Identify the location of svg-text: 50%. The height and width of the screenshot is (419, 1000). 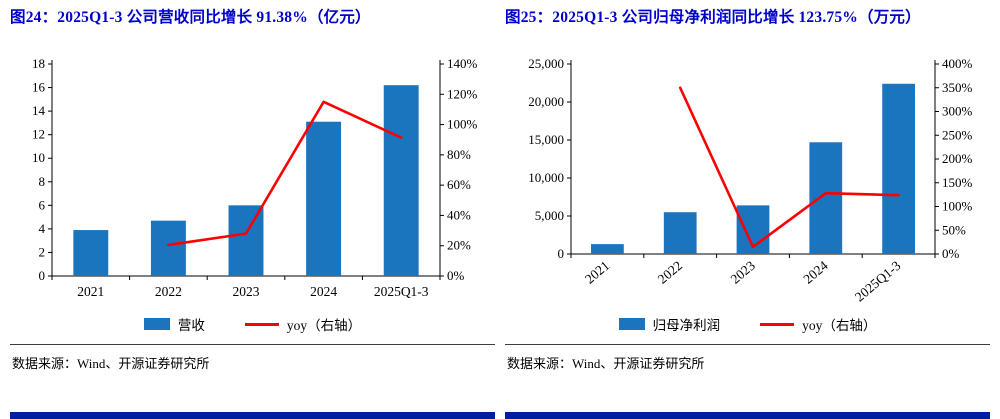
(954, 229).